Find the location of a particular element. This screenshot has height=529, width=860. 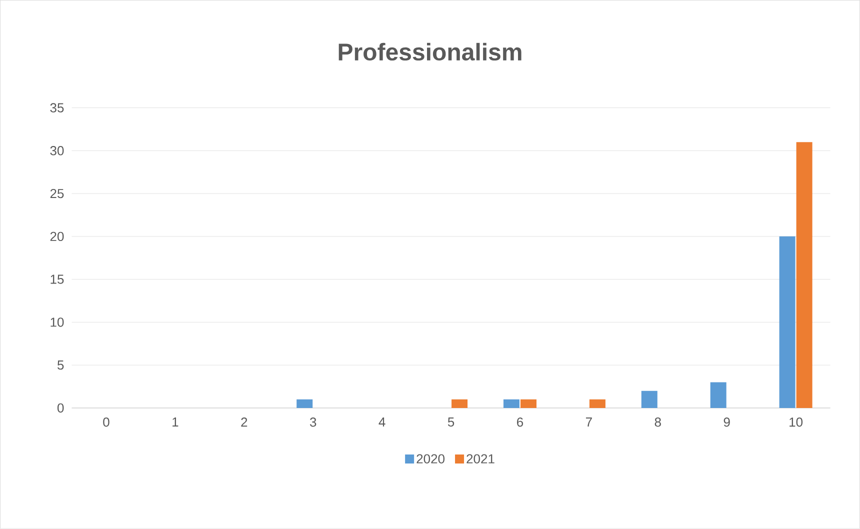

x-tick-label: 2 is located at coordinates (244, 422).